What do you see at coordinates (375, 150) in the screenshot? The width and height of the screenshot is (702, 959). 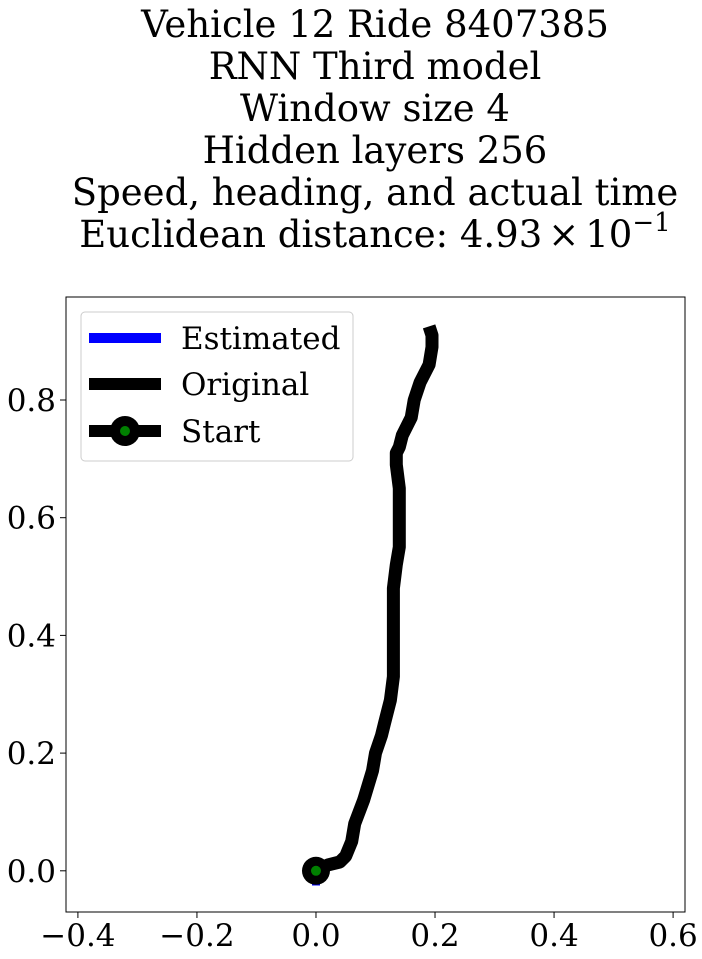 I see `title-line-4: Hidden layers 256` at bounding box center [375, 150].